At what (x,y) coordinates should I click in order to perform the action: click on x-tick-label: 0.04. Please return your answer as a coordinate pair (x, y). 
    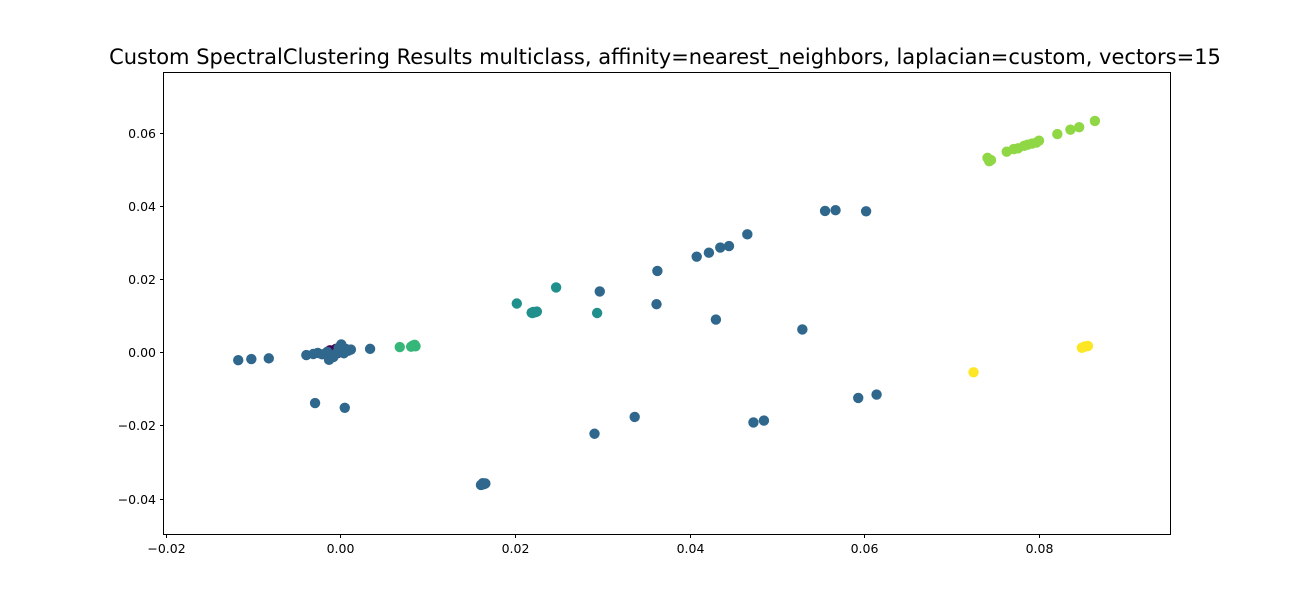
    Looking at the image, I should click on (691, 548).